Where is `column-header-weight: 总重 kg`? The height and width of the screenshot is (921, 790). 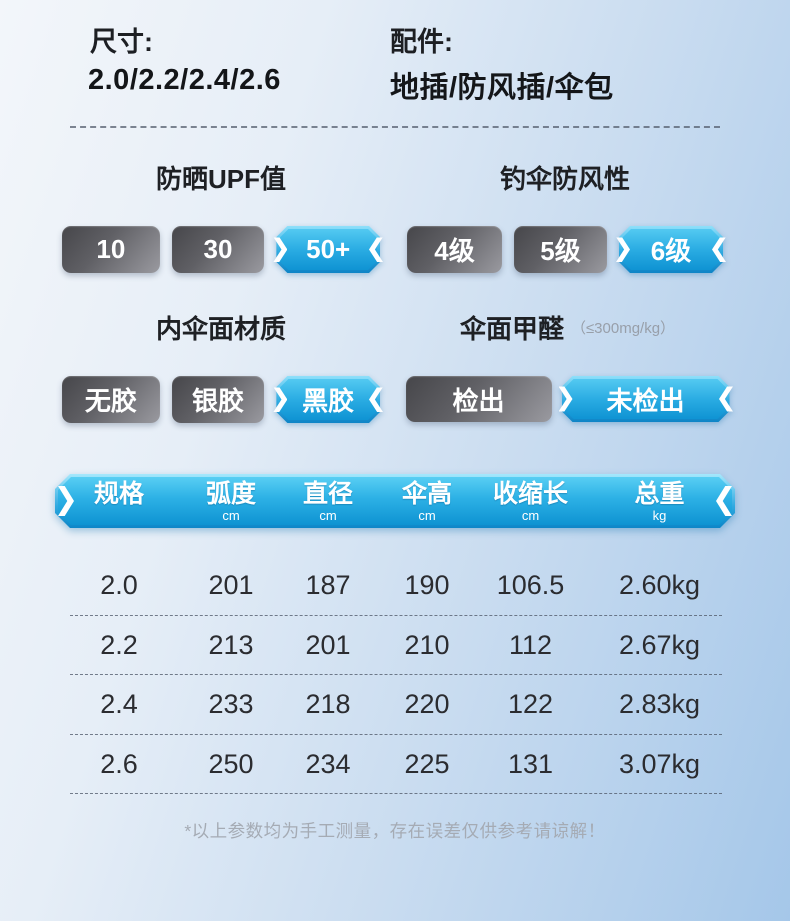 column-header-weight: 总重 kg is located at coordinates (659, 501).